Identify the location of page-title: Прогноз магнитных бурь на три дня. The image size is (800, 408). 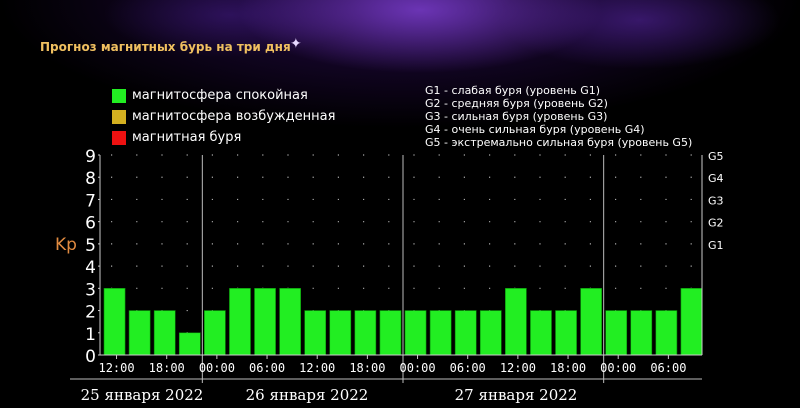
(165, 47).